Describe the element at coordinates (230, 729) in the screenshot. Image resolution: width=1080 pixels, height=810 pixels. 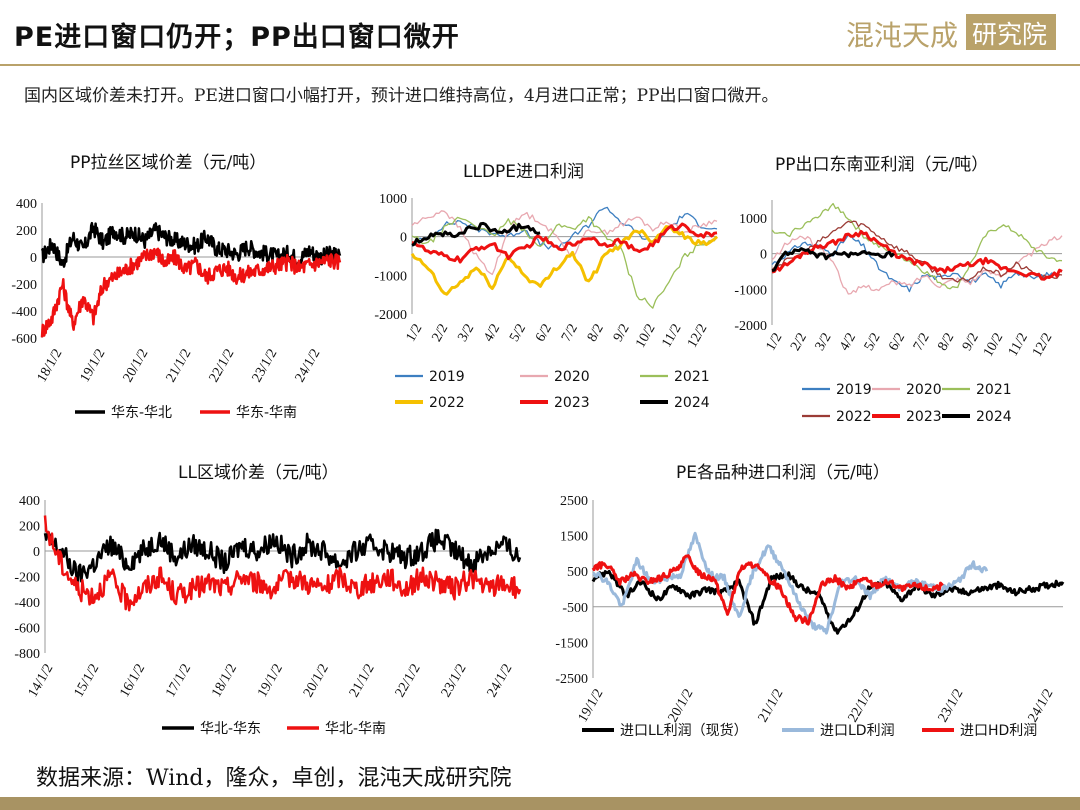
I see `legend-label: 华北-华东` at that location.